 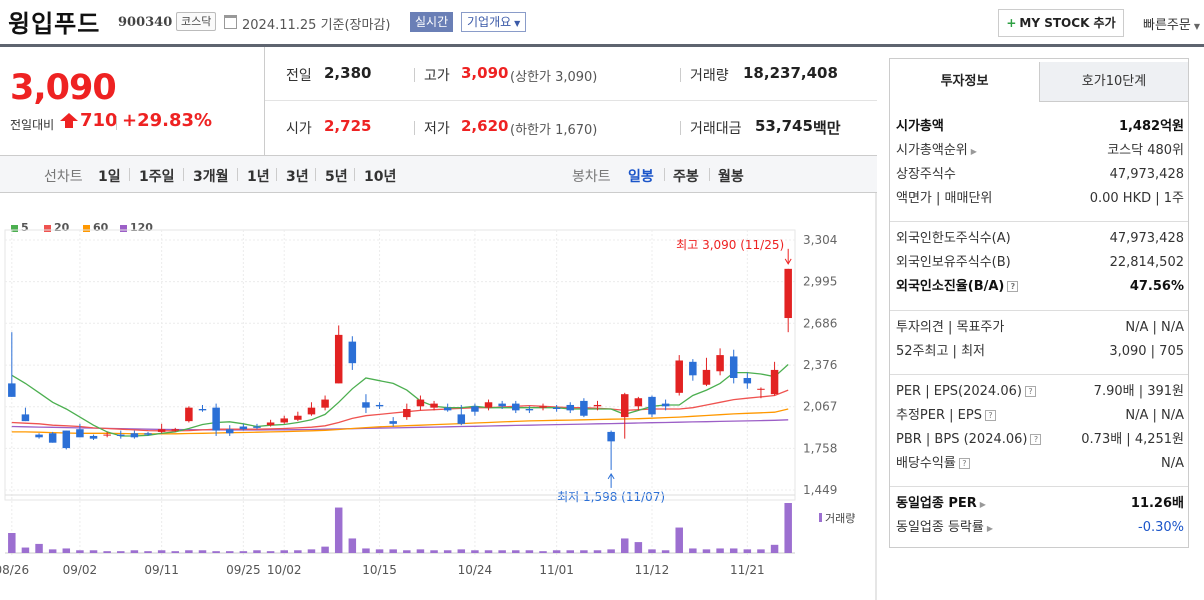 I want to click on info-row: 투자의견 | 목표주가 N/A | N/A, so click(x=1040, y=328).